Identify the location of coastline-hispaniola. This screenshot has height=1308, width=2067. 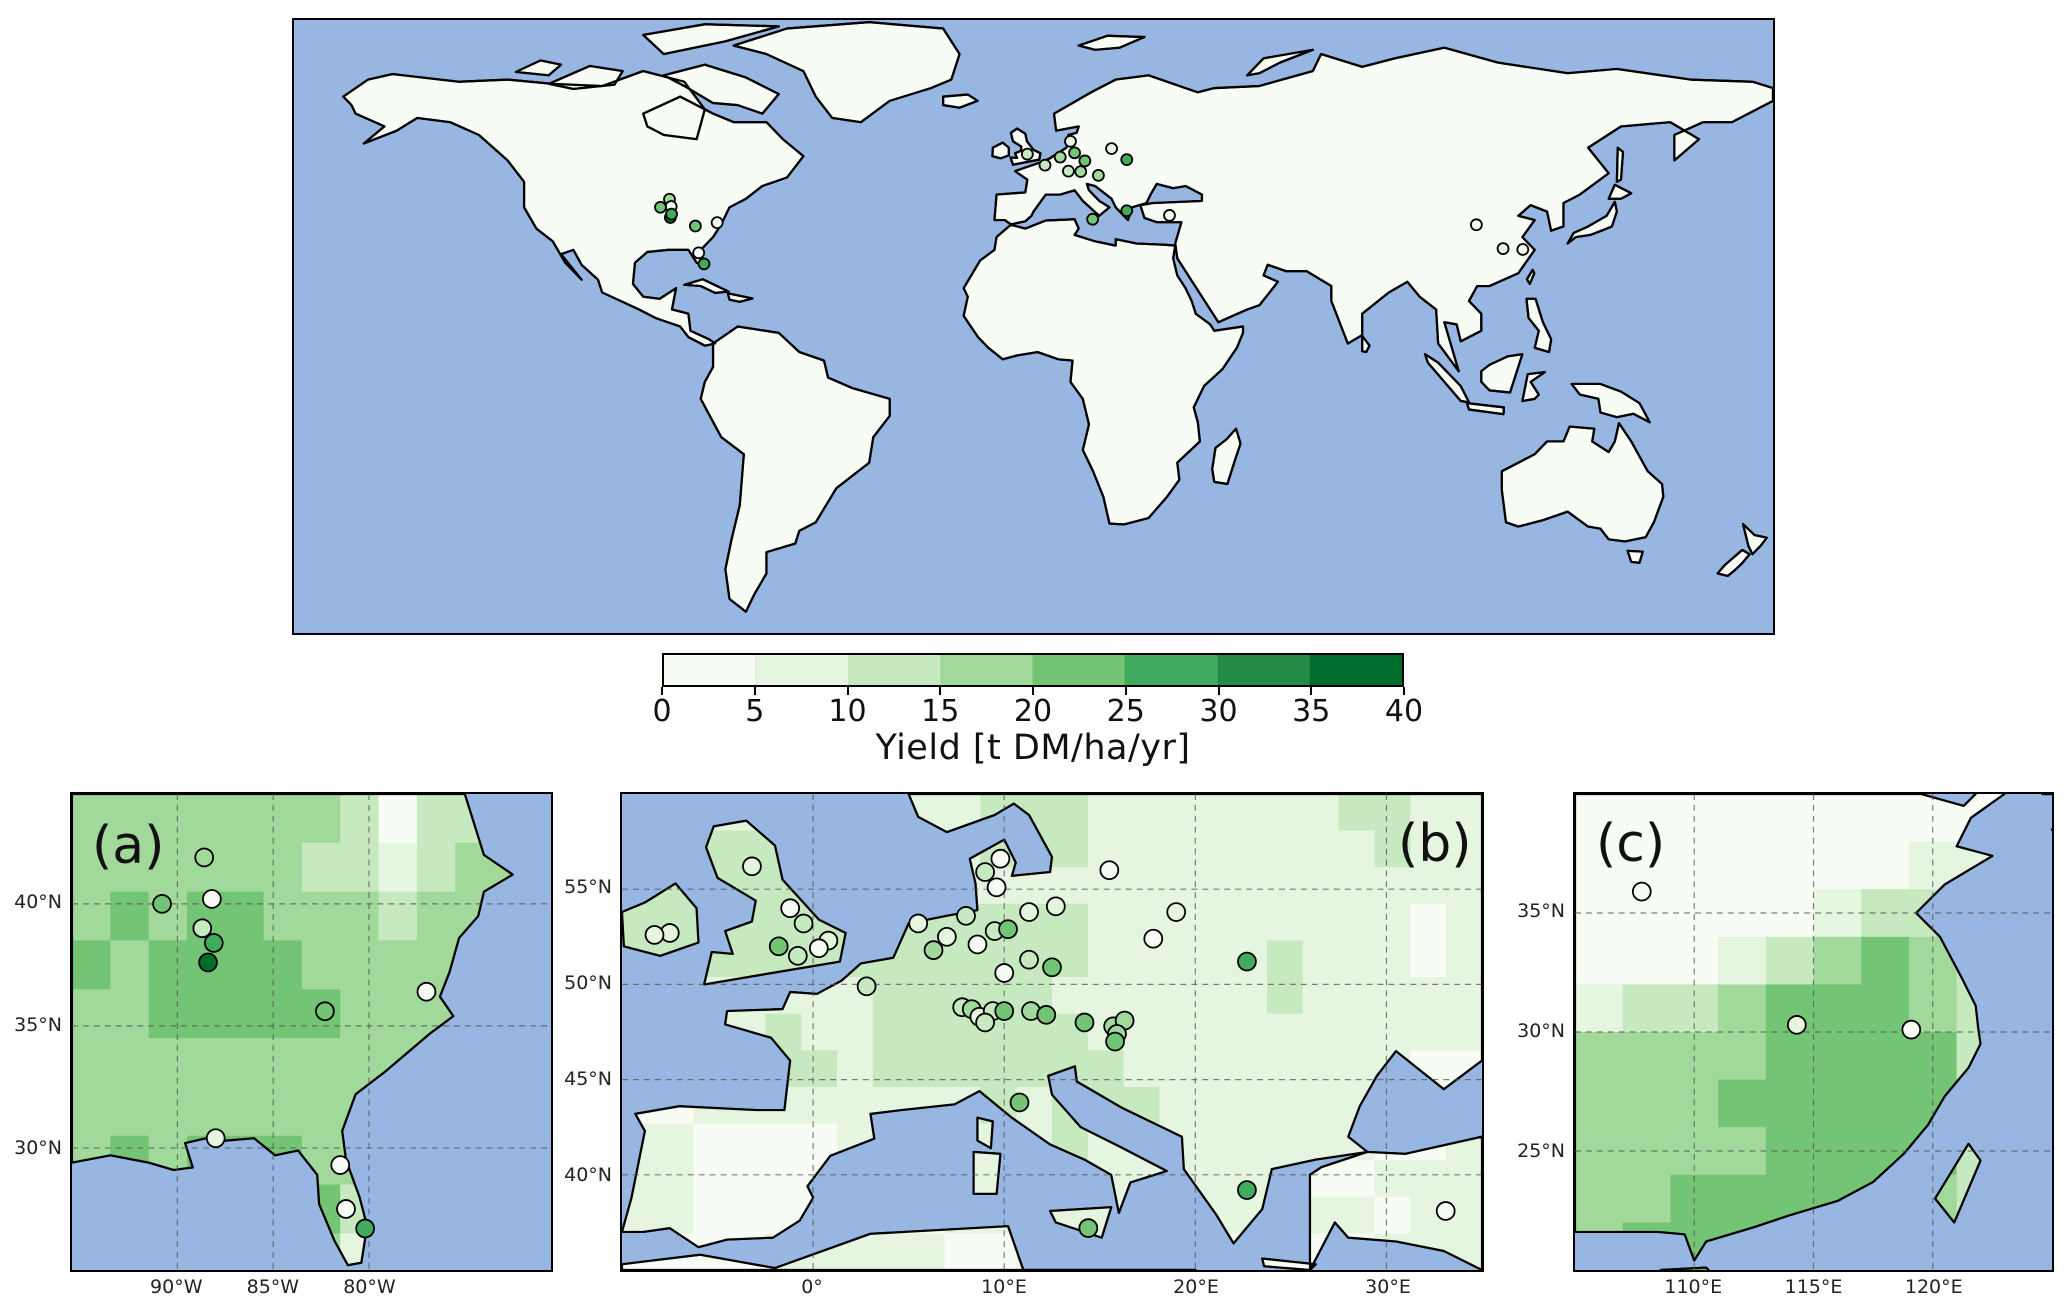
(740, 297).